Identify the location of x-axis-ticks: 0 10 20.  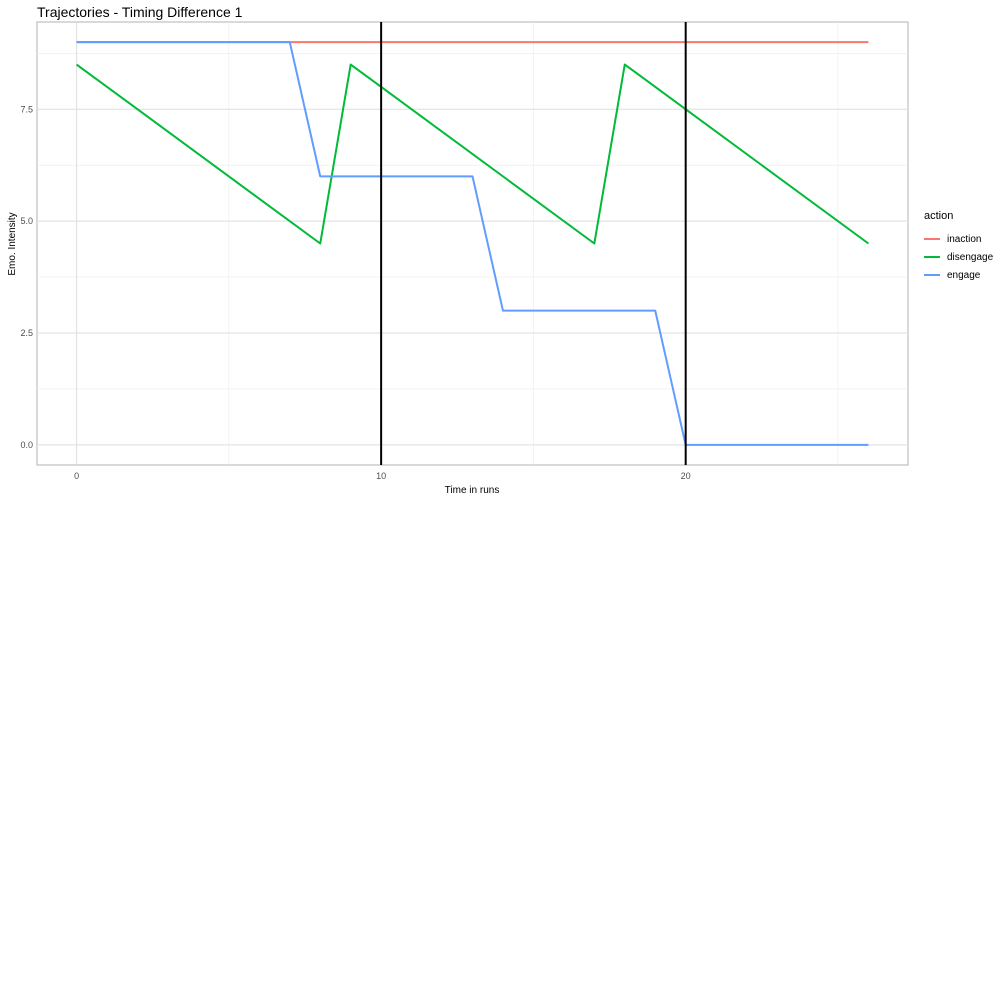
(382, 476).